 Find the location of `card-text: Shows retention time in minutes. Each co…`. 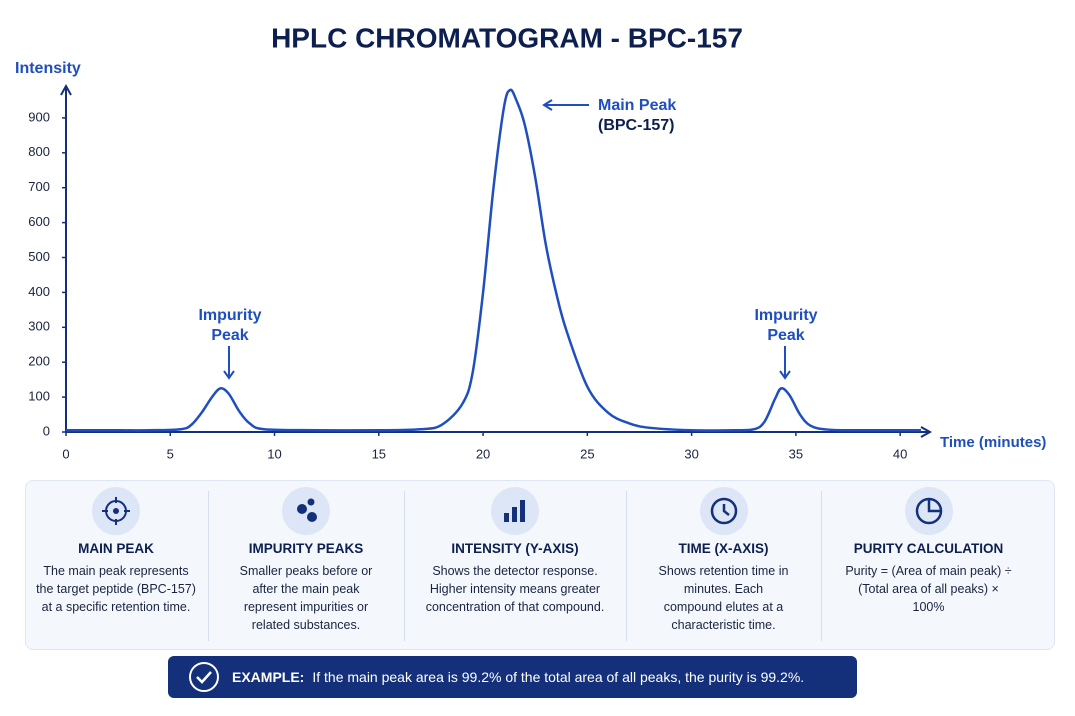

card-text: Shows retention time in minutes. Each co… is located at coordinates (723, 598).